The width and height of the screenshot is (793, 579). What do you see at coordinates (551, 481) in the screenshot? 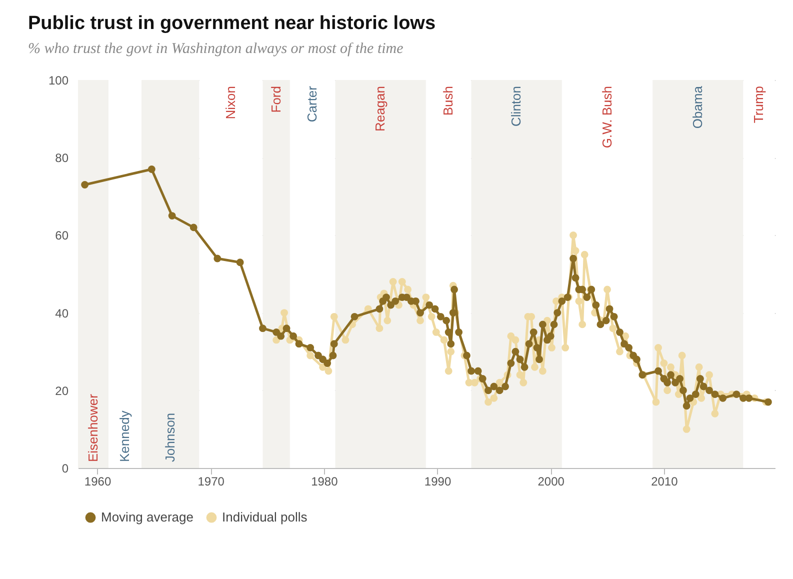
I see `x-tick-label: 2000` at bounding box center [551, 481].